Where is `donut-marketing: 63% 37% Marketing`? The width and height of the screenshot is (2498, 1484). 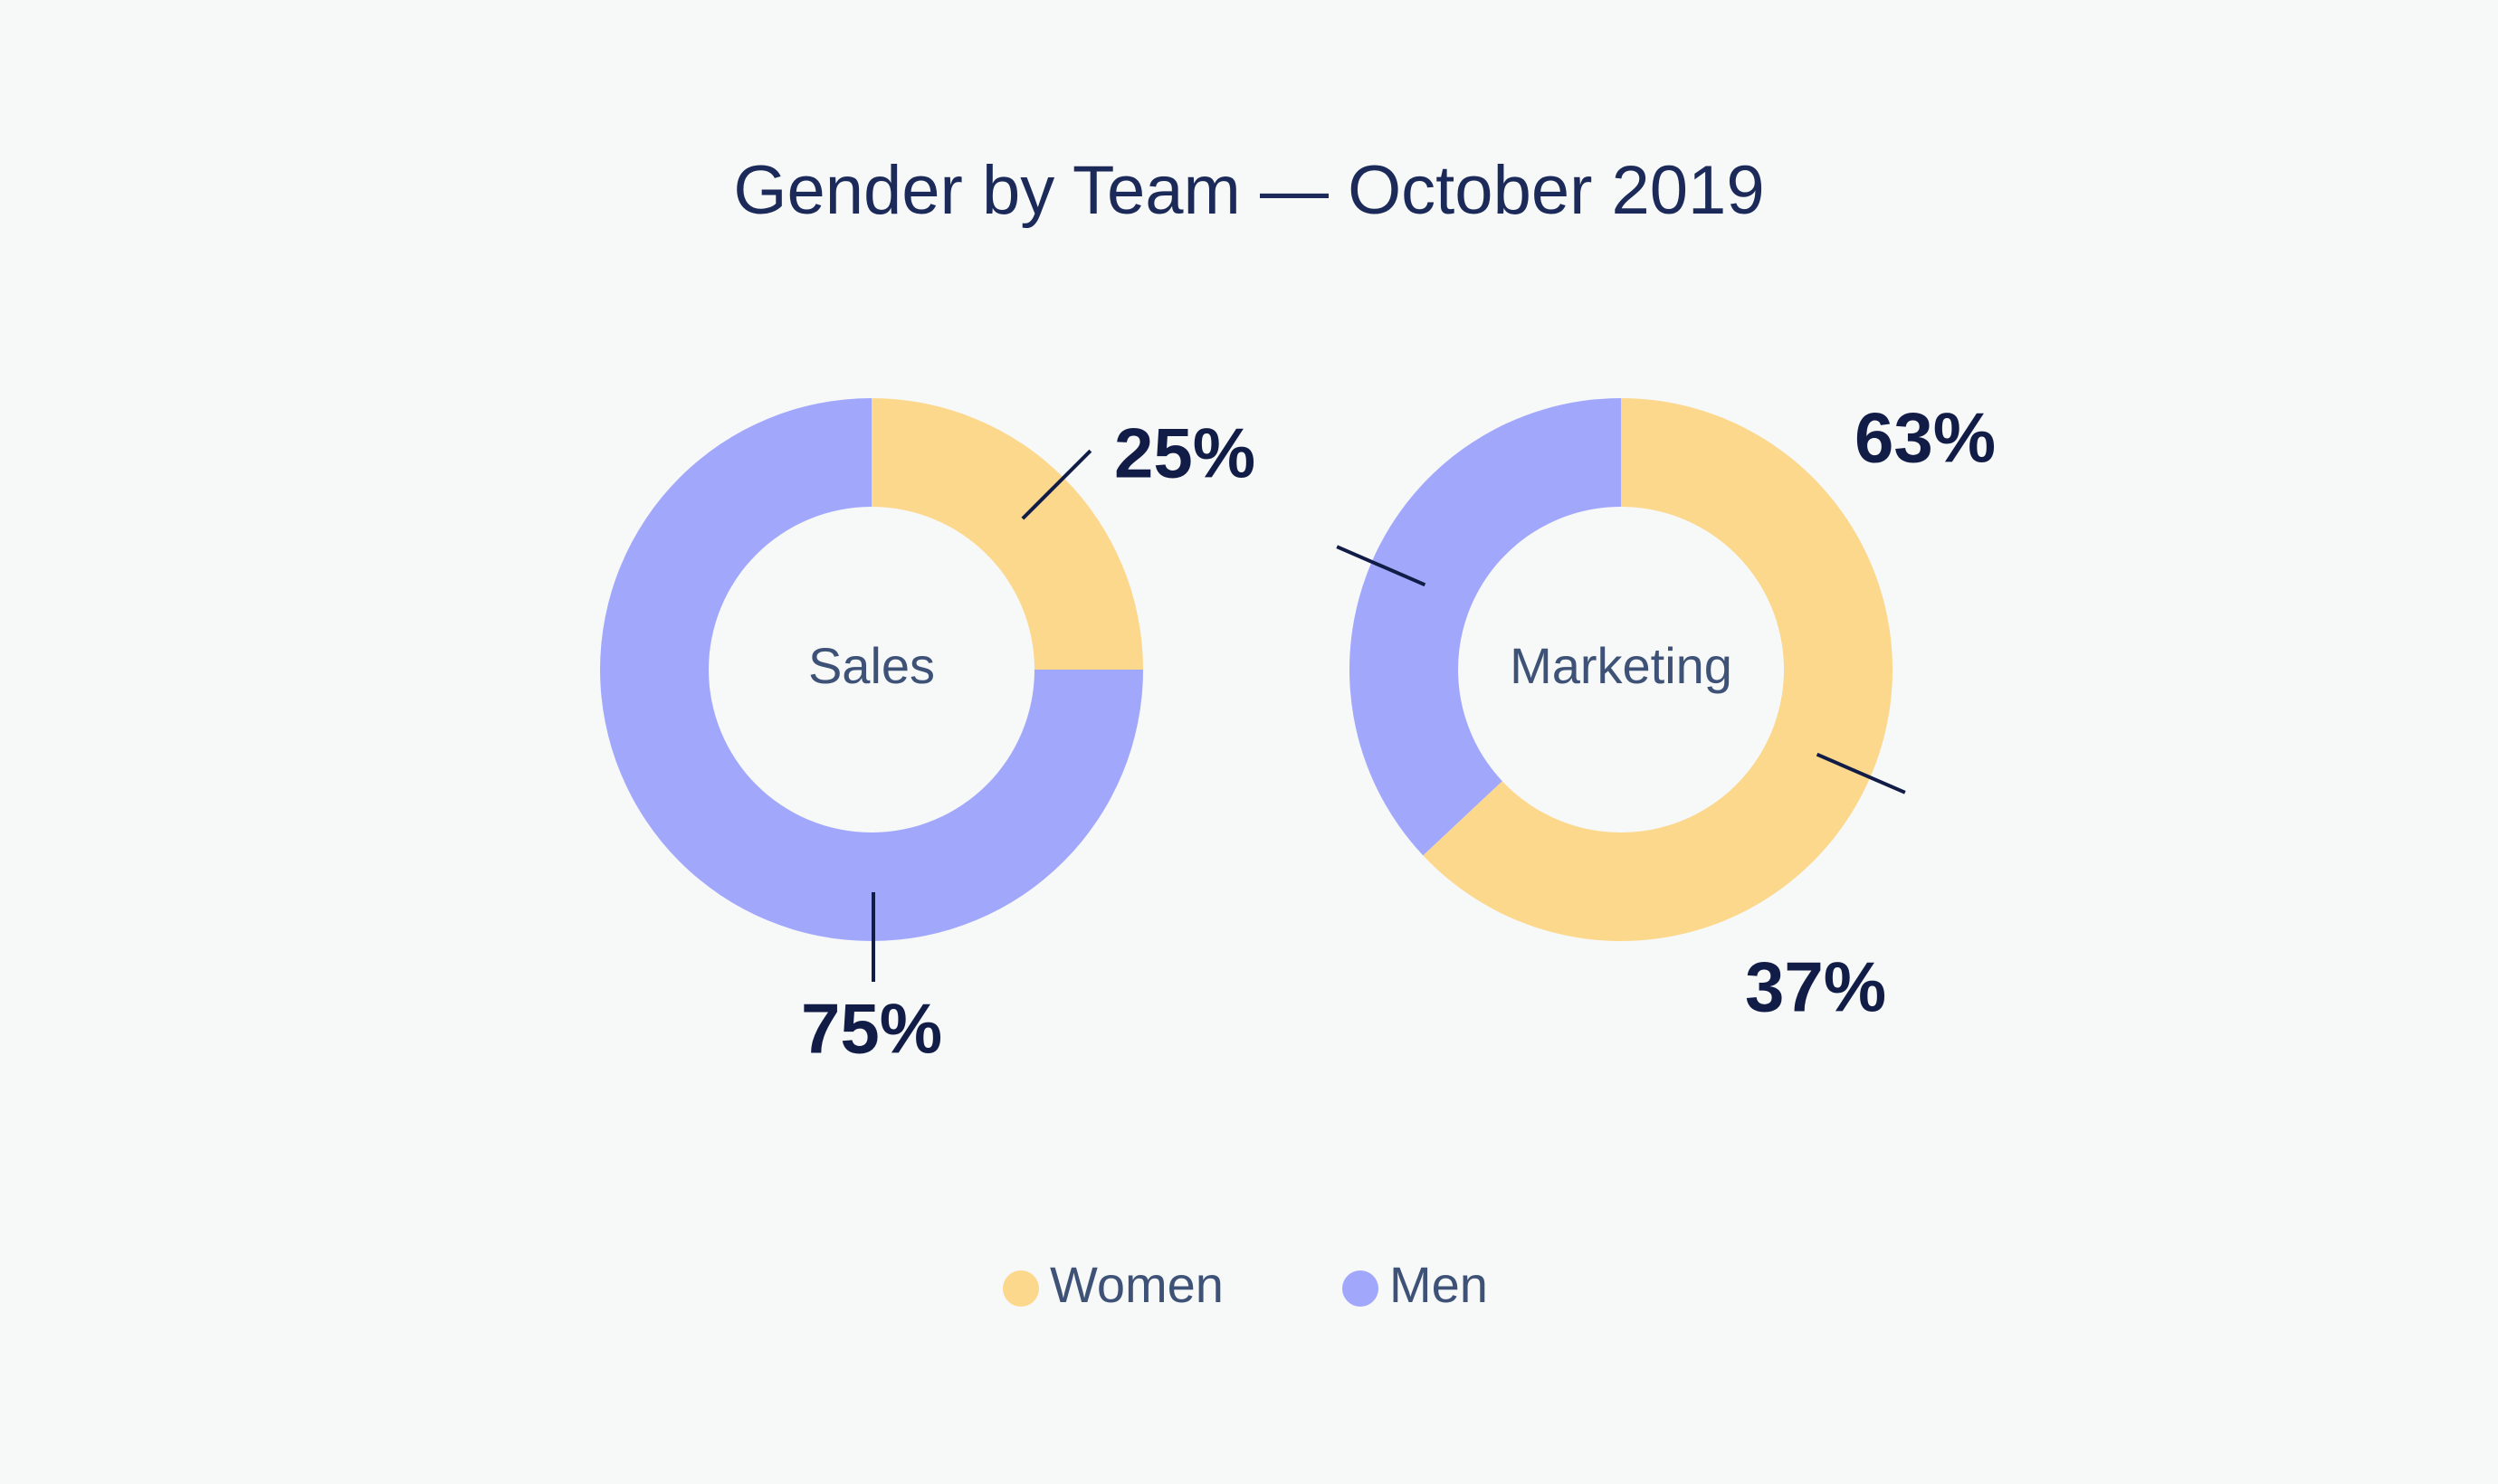
donut-marketing: 63% 37% Marketing is located at coordinates (1666, 712).